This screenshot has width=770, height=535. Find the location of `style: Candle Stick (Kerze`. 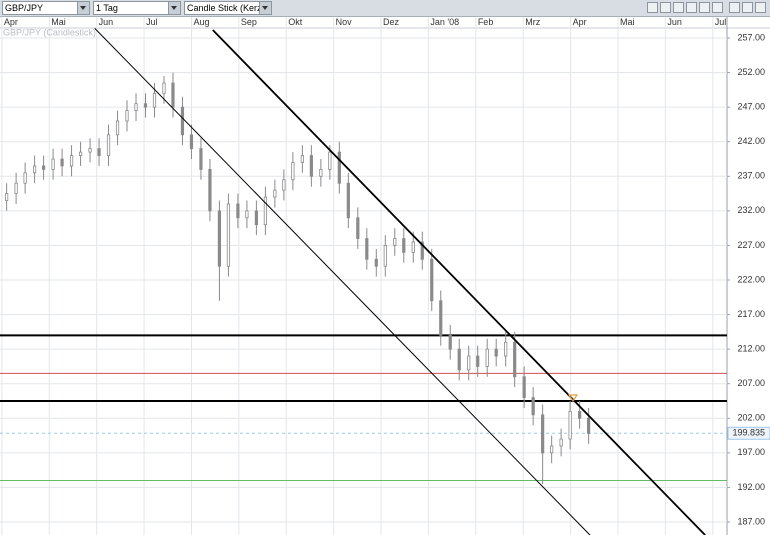

style: Candle Stick (Kerze is located at coordinates (227, 8).